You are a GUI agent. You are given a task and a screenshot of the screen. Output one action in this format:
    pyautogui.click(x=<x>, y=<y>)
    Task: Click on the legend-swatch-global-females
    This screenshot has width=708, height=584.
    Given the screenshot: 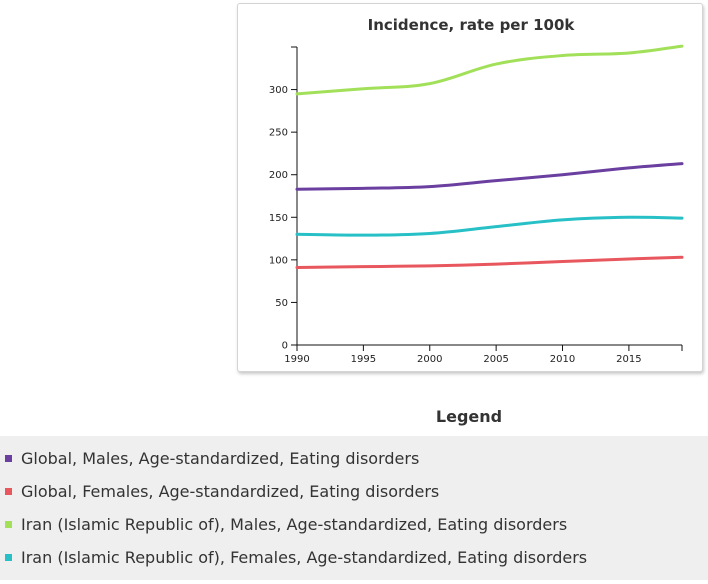 What is the action you would take?
    pyautogui.click(x=8, y=491)
    